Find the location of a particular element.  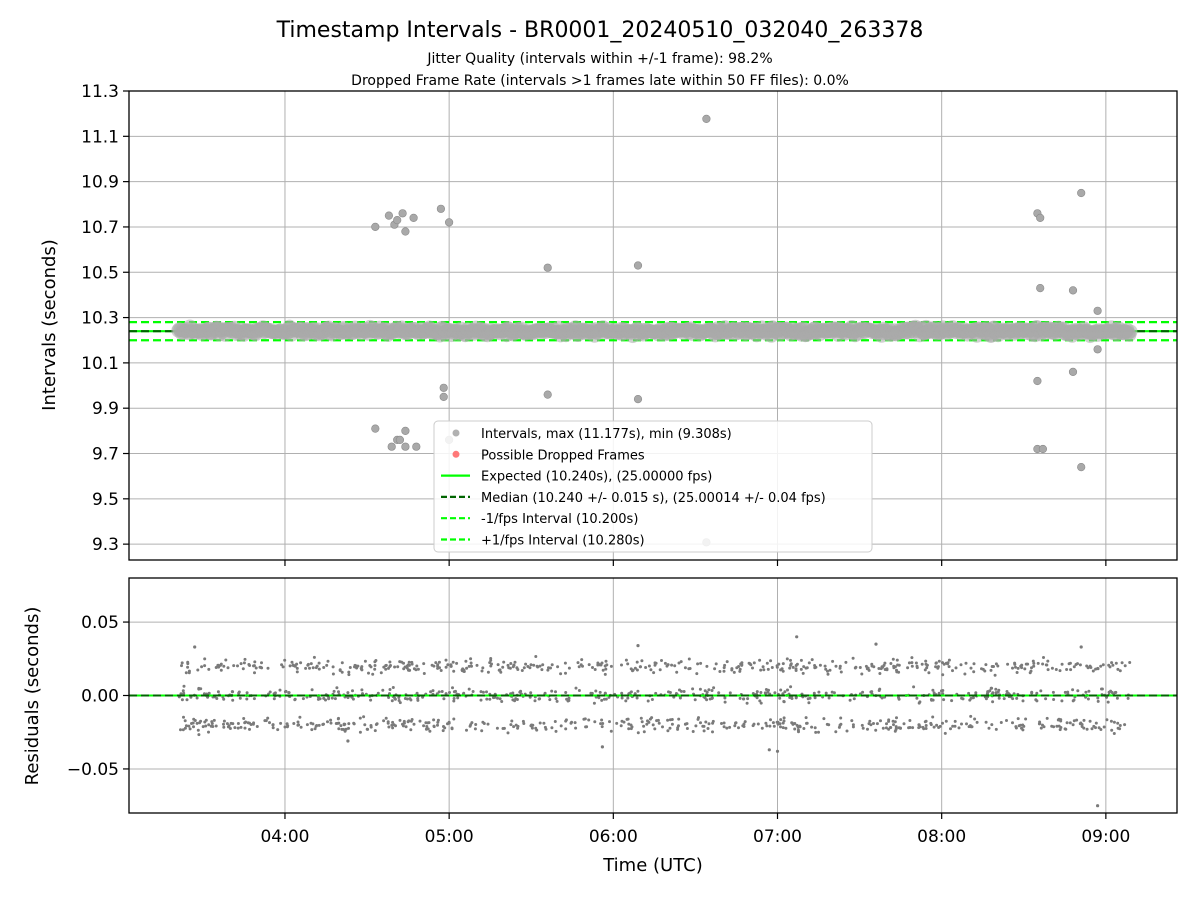

residual-extreme-point is located at coordinates (602, 747).